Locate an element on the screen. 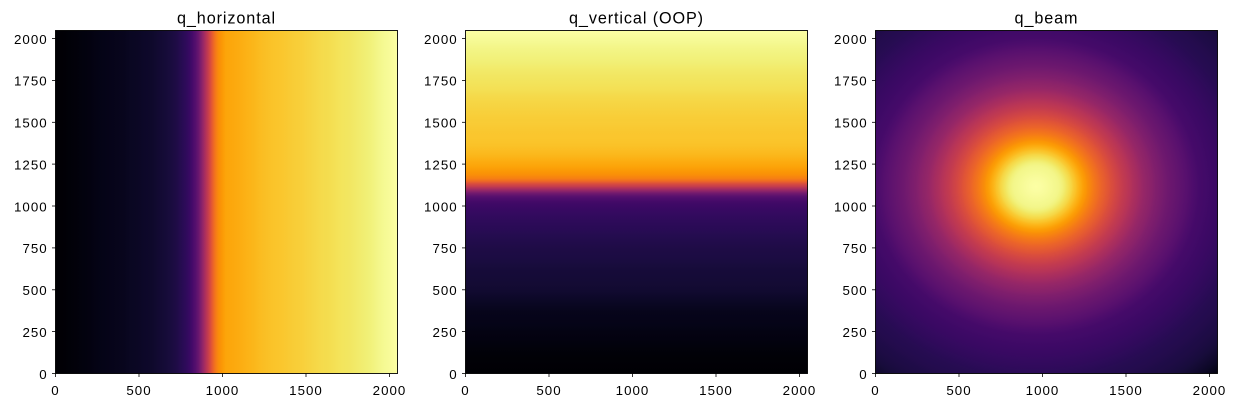  svg-text: q_beam is located at coordinates (1047, 19).